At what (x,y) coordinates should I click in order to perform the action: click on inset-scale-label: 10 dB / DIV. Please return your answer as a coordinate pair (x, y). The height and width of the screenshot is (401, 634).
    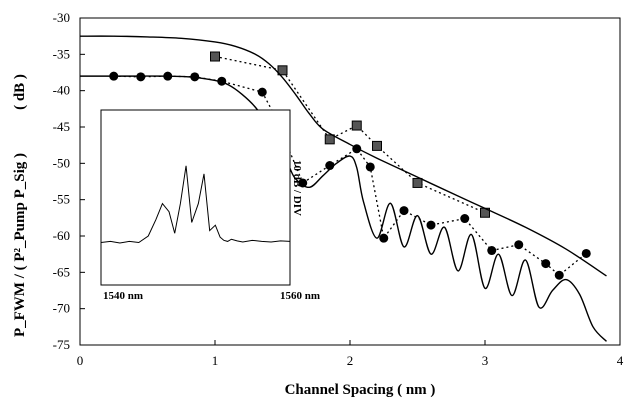
    Looking at the image, I should click on (297, 188).